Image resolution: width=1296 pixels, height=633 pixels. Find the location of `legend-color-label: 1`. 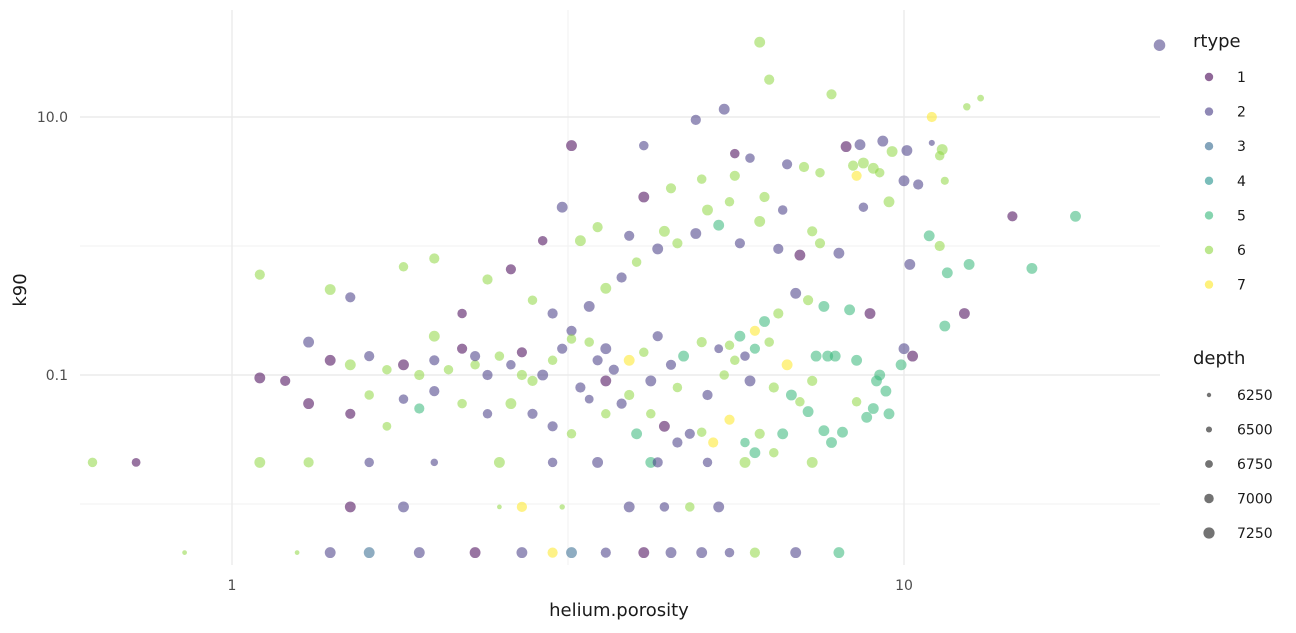

legend-color-label: 1 is located at coordinates (1241, 78).